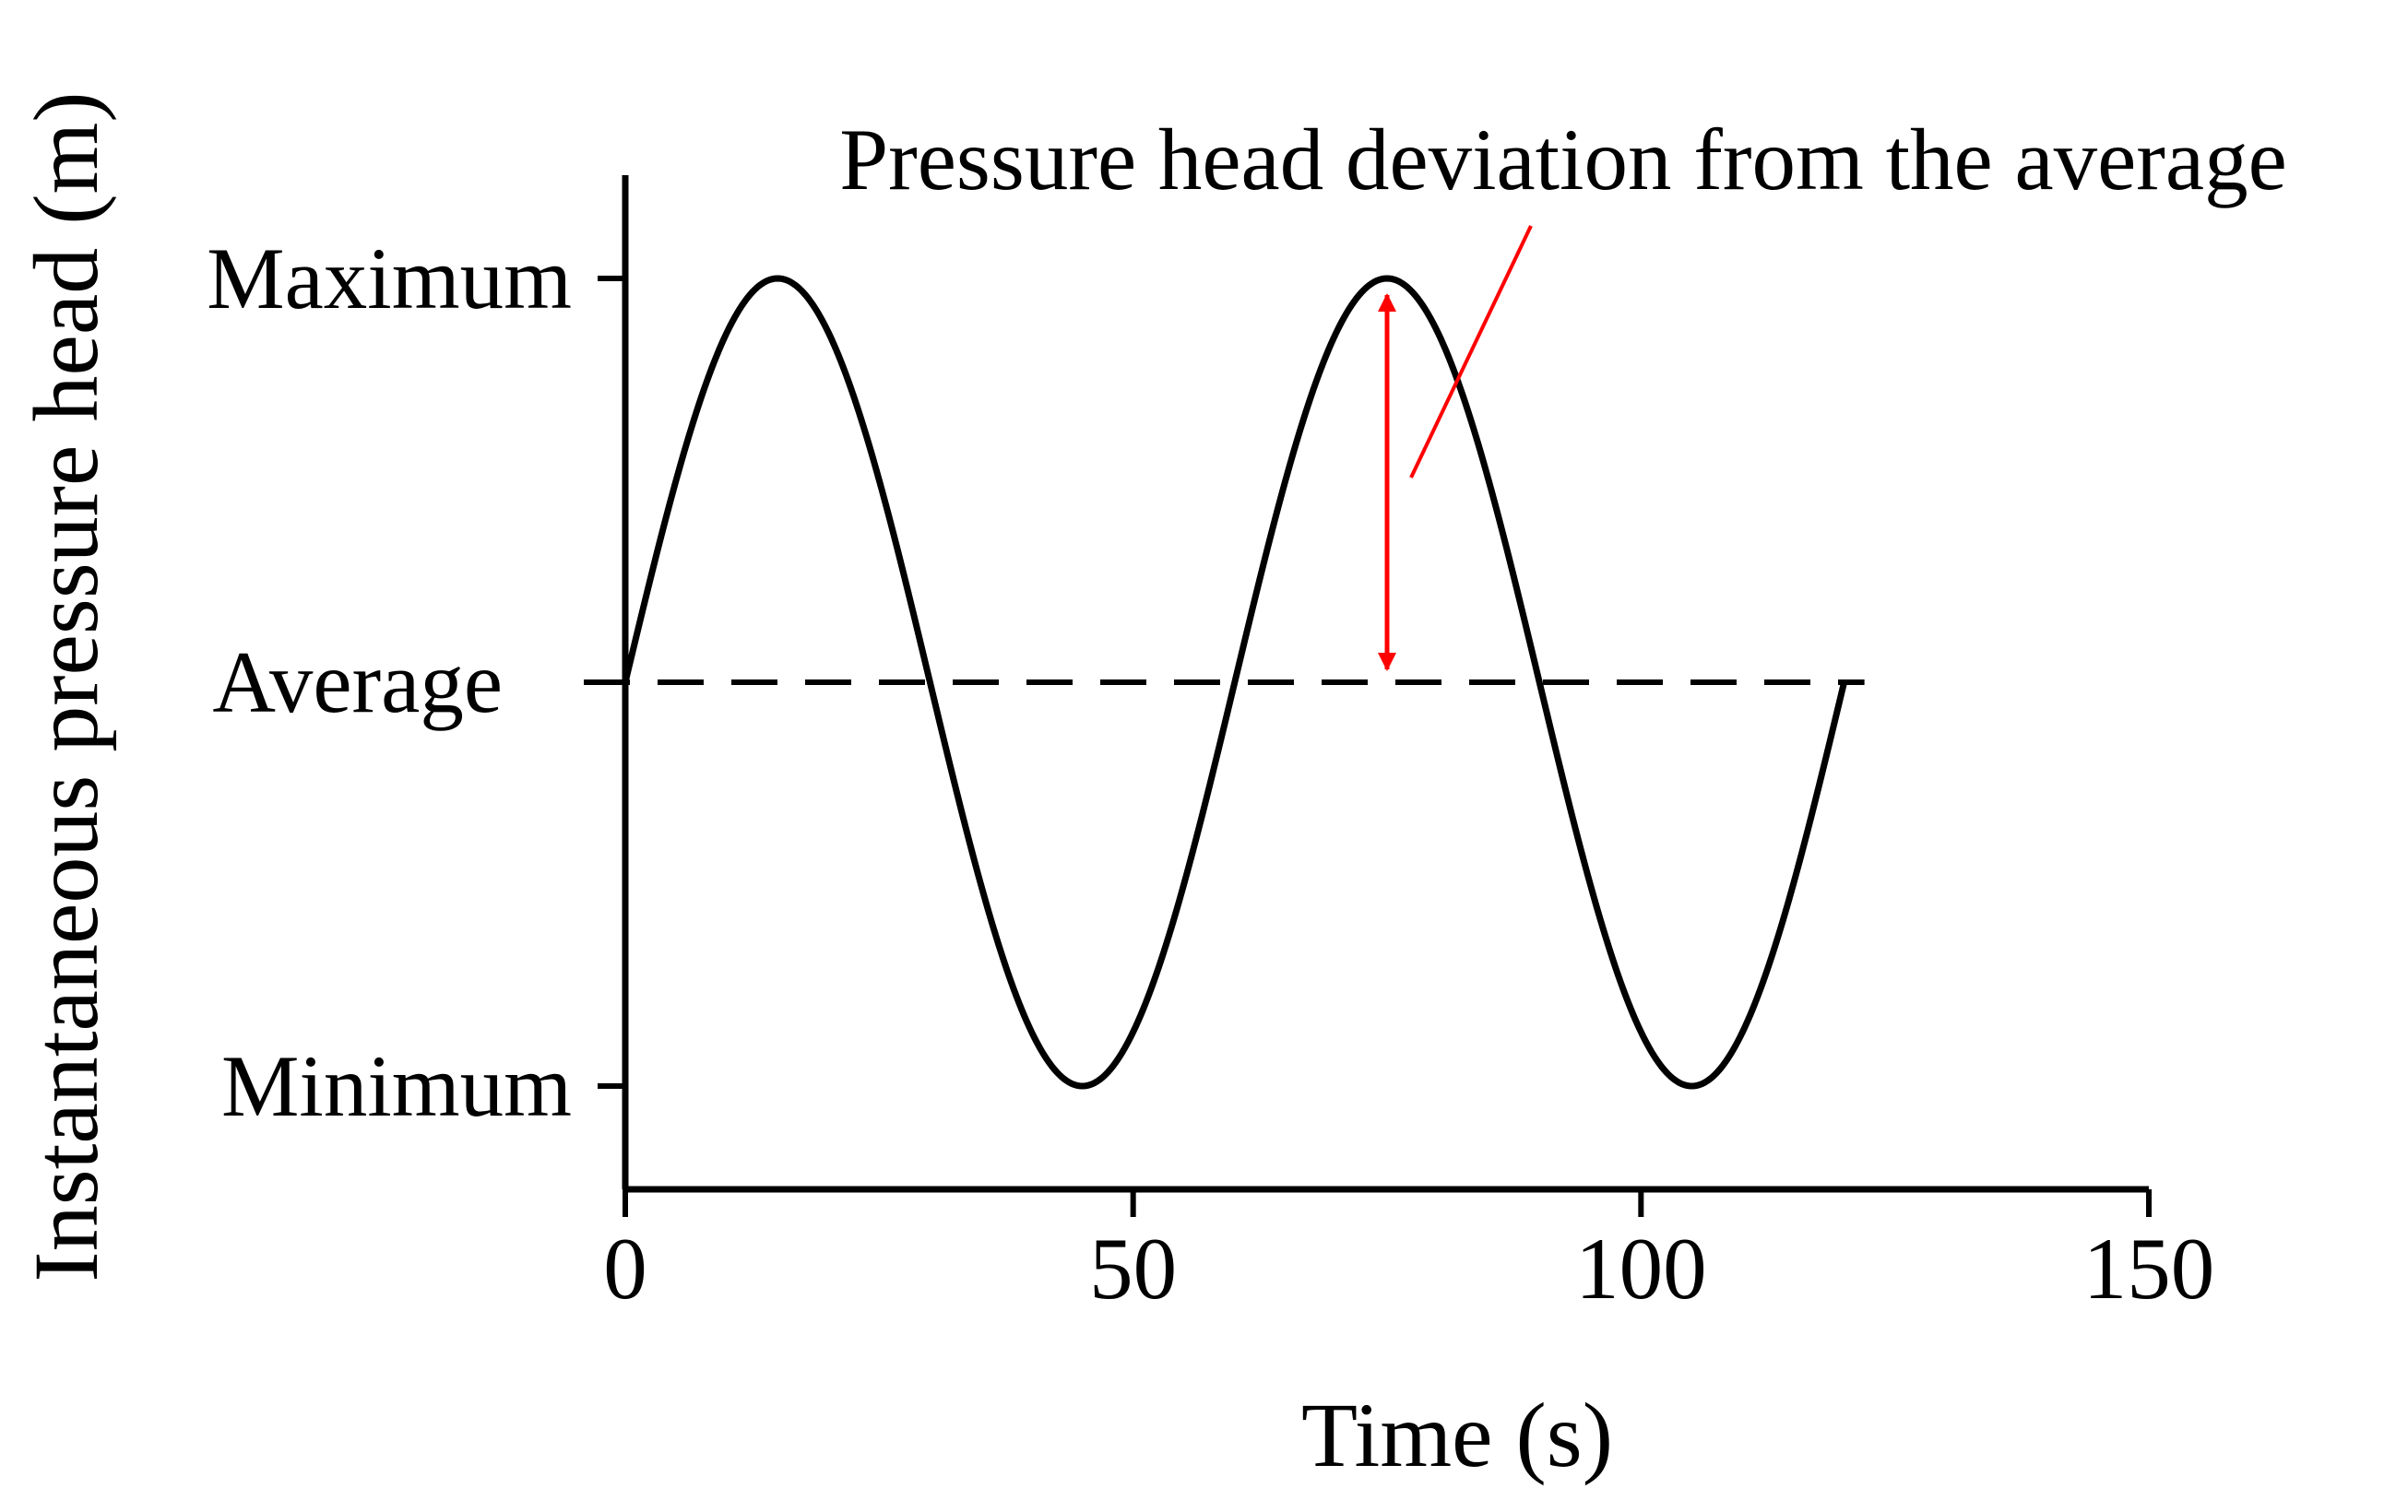  What do you see at coordinates (1641, 1269) in the screenshot?
I see `x-tick-label: 100` at bounding box center [1641, 1269].